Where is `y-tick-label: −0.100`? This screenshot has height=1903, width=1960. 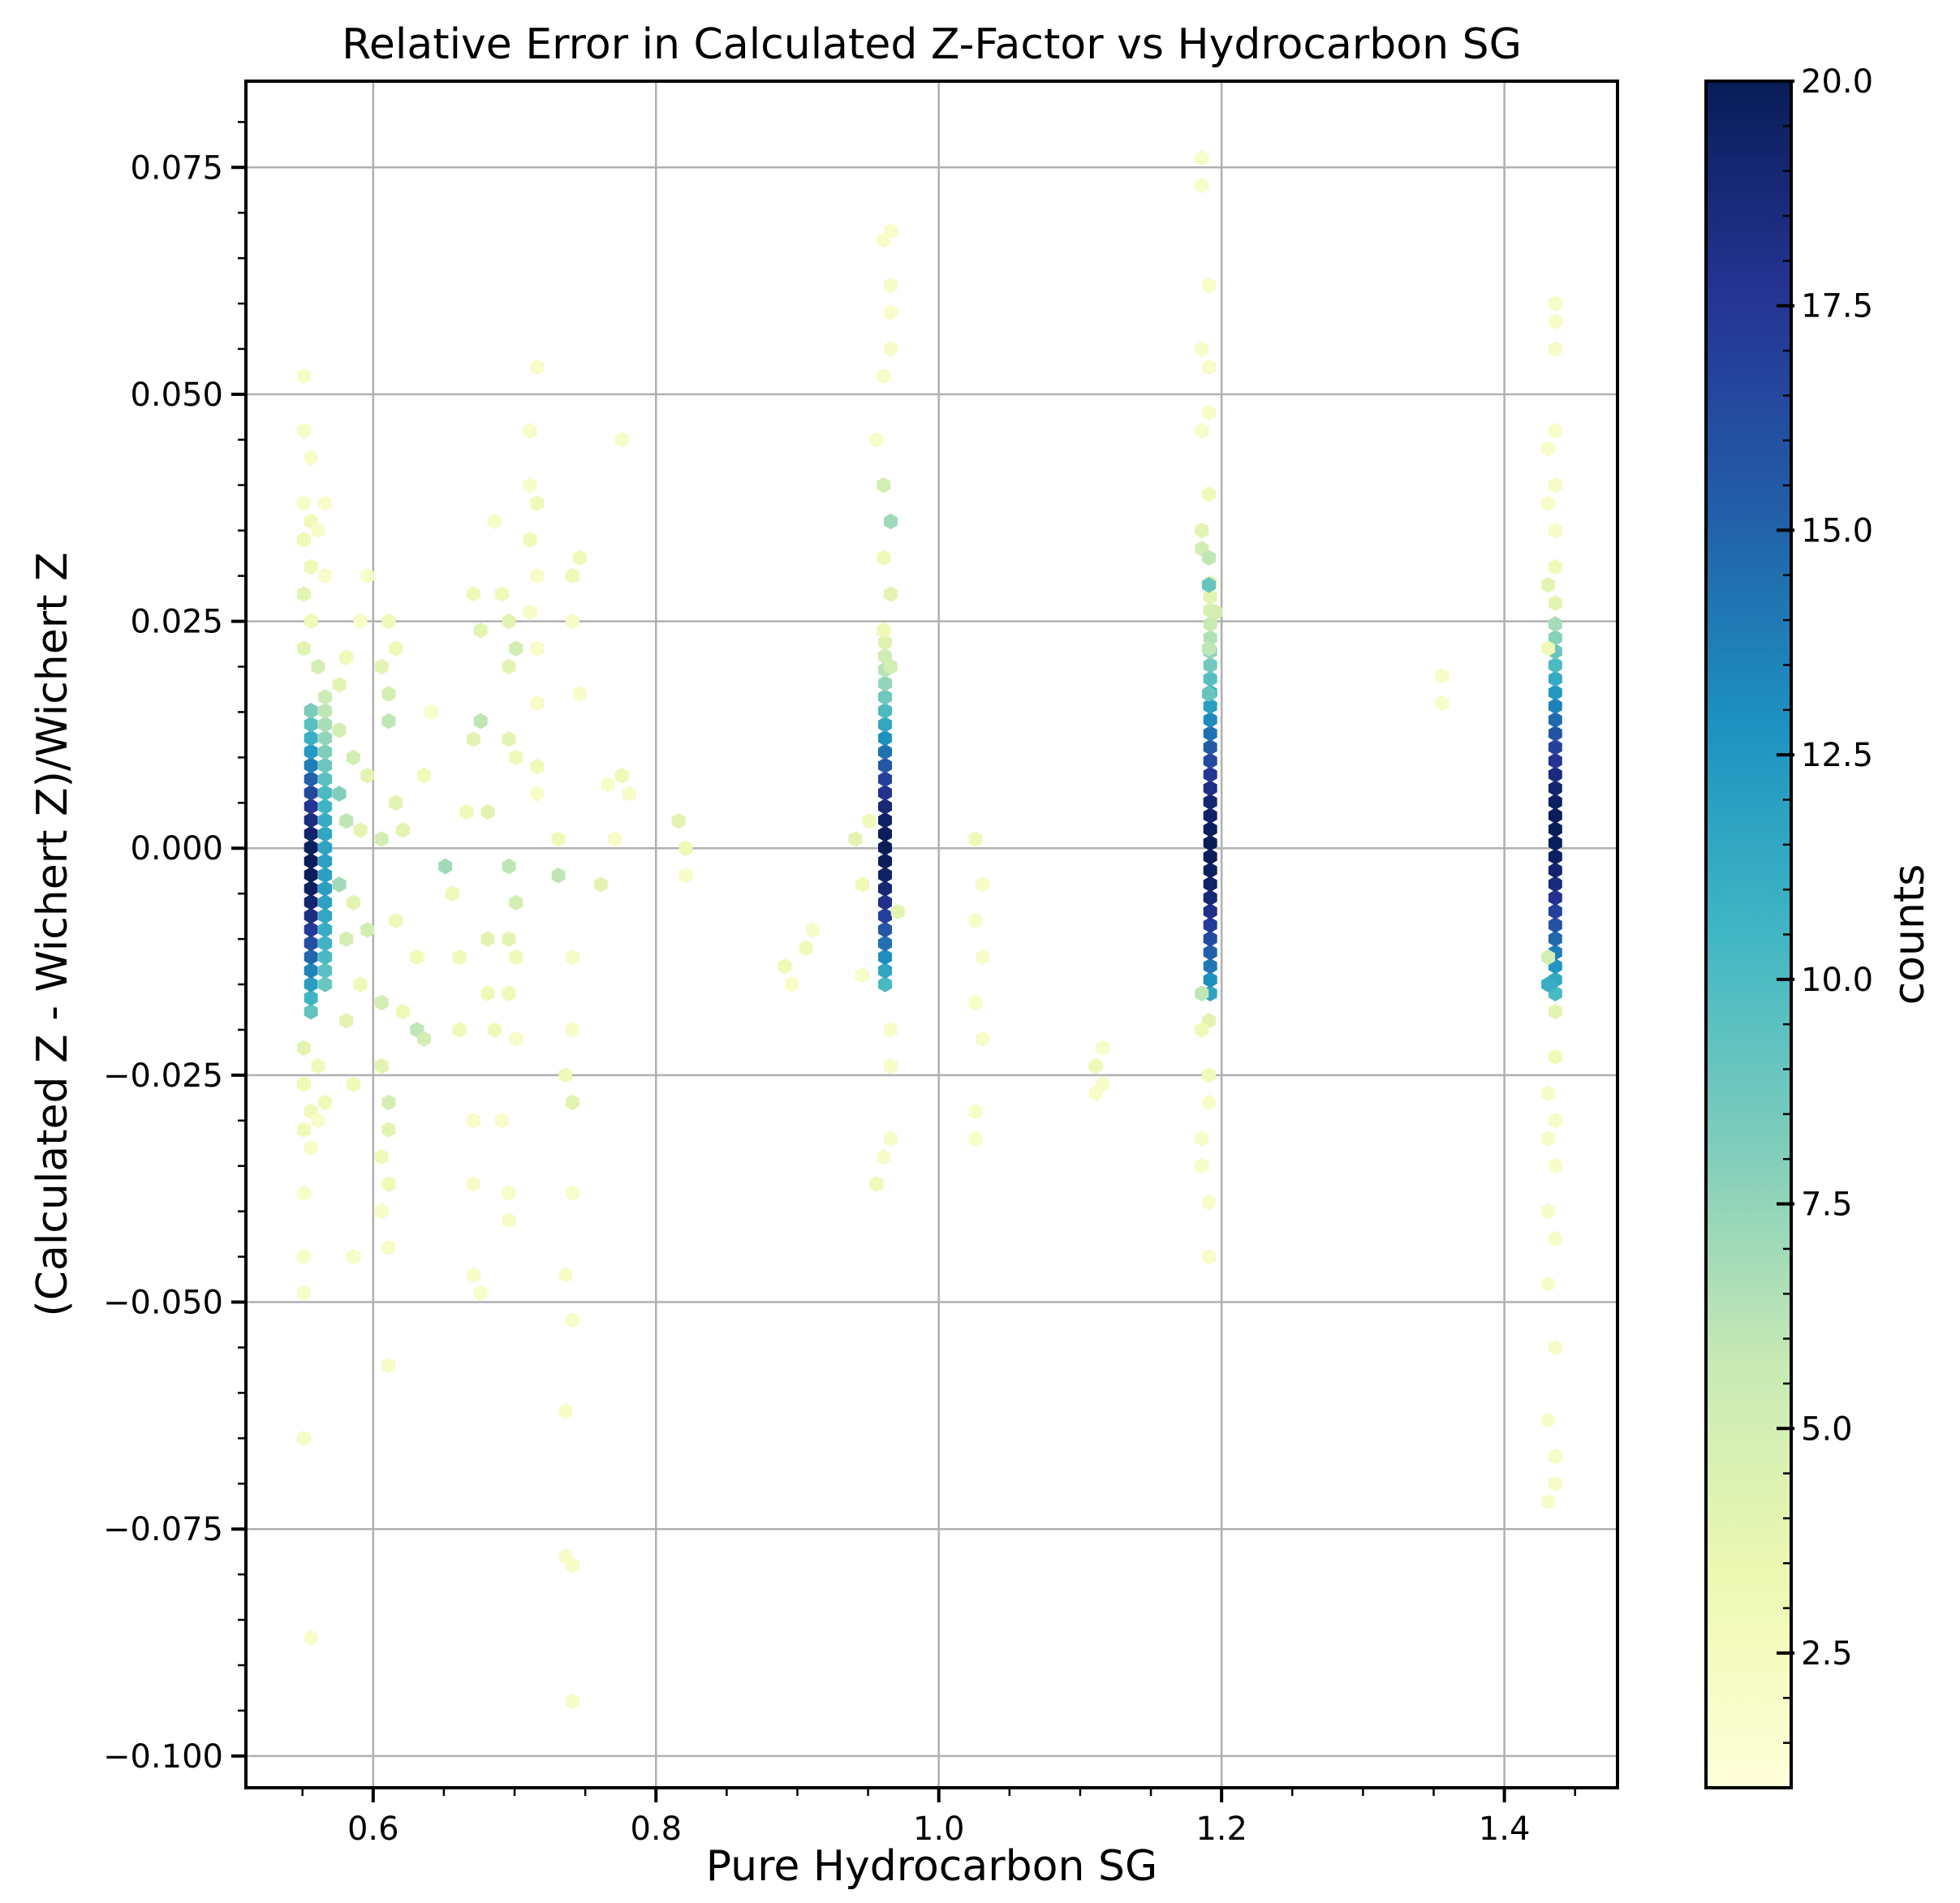 y-tick-label: −0.100 is located at coordinates (163, 1757).